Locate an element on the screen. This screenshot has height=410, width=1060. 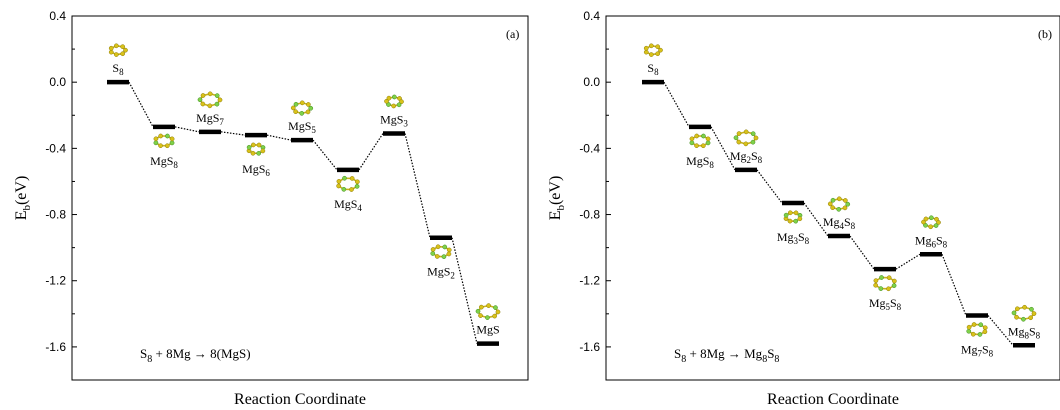
species-label: Mg8S8 is located at coordinates (1024, 332).